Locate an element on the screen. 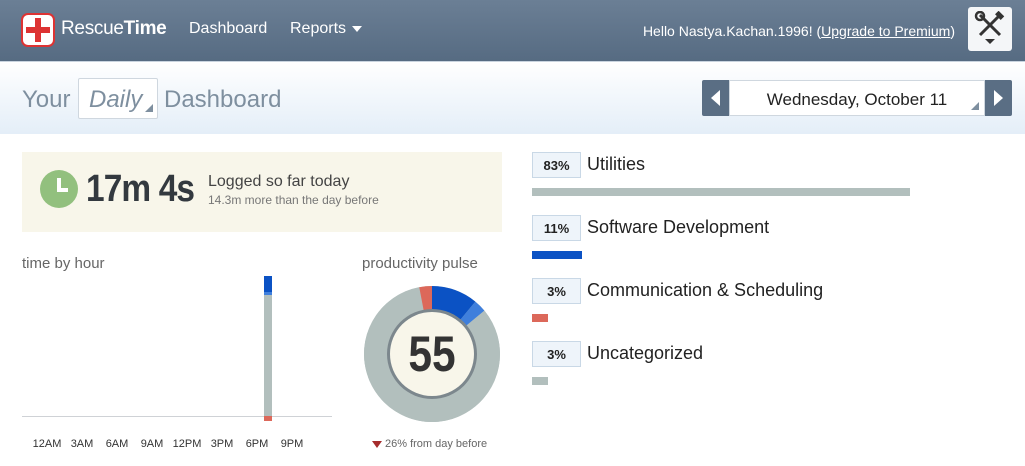 The width and height of the screenshot is (1025, 466). category-percent: 83% is located at coordinates (556, 165).